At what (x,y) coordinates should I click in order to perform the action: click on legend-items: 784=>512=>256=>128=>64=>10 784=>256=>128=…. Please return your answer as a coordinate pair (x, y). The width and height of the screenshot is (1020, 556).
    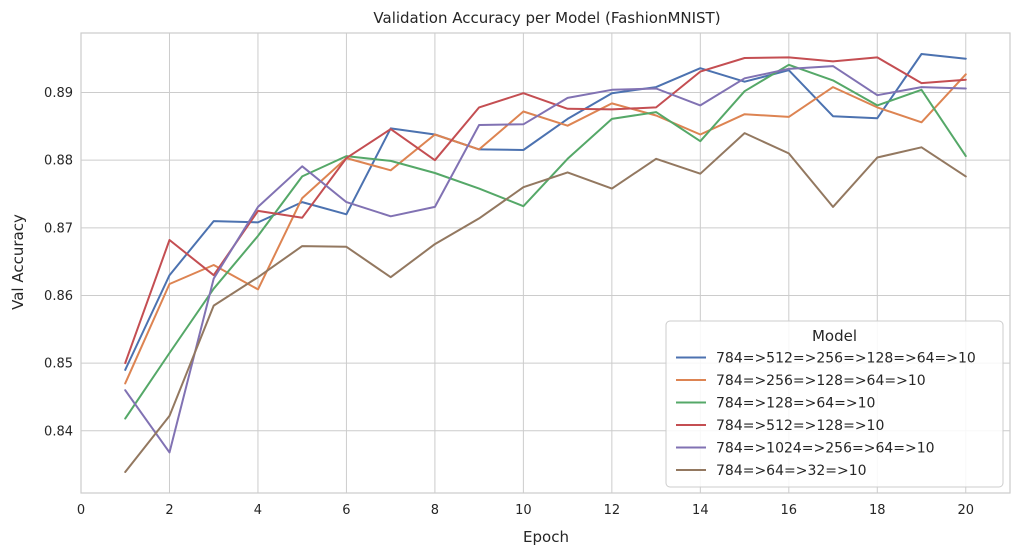
    Looking at the image, I should click on (826, 415).